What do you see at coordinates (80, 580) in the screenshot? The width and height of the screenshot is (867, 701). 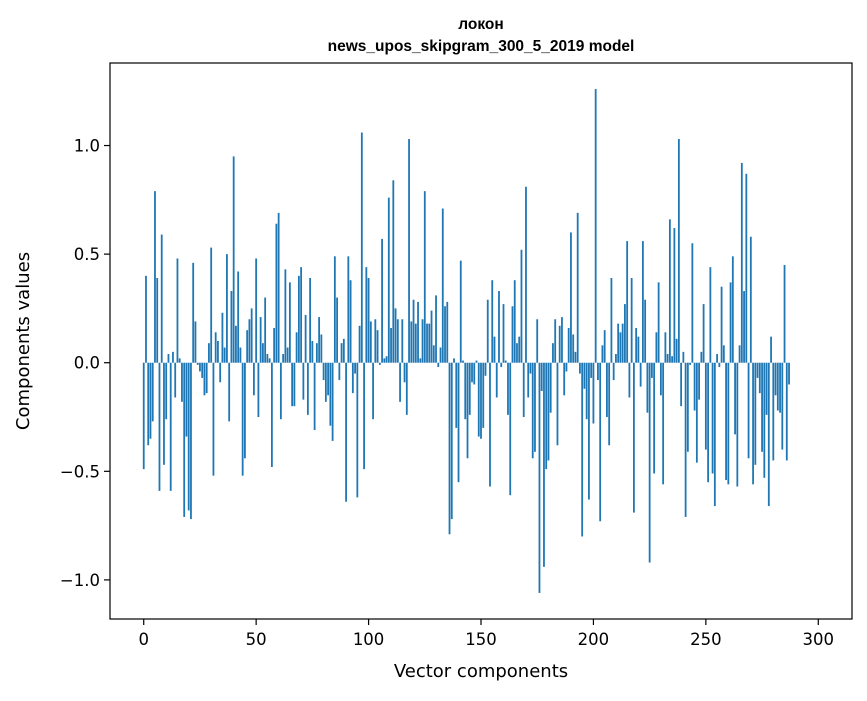 I see `y-tick-label: −1.0` at bounding box center [80, 580].